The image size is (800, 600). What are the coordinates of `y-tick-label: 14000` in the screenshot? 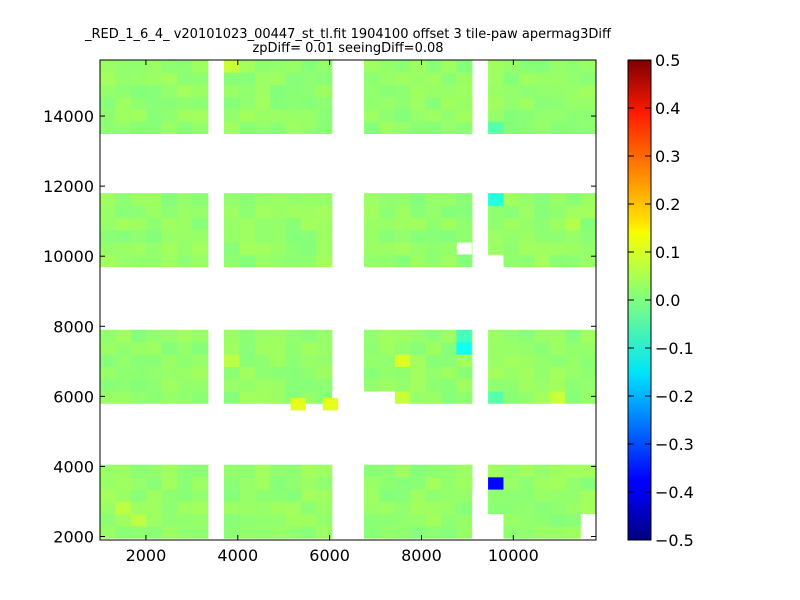 It's located at (68, 116).